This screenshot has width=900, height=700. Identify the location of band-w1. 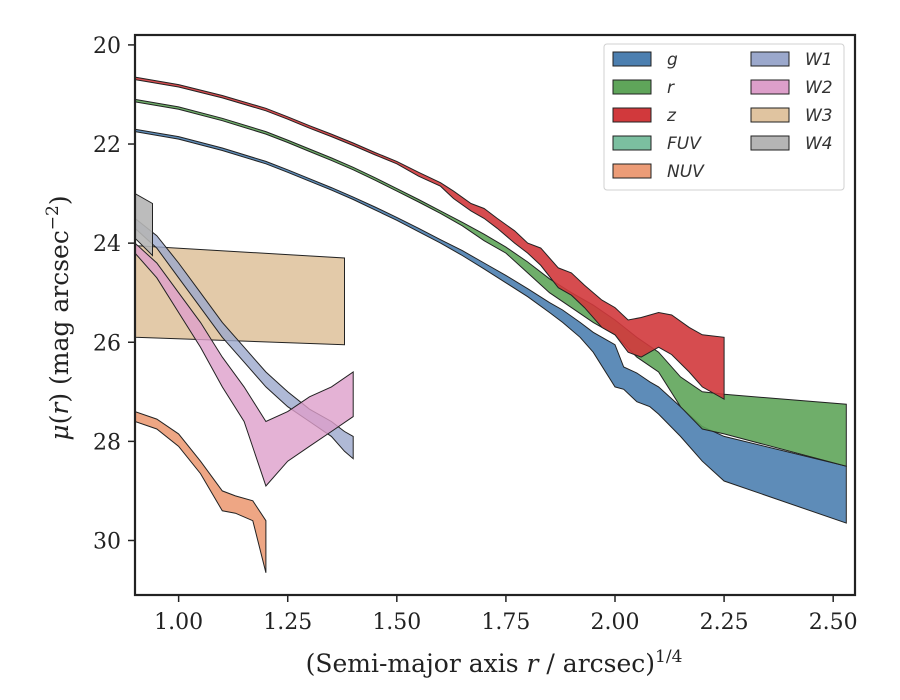
(244, 338).